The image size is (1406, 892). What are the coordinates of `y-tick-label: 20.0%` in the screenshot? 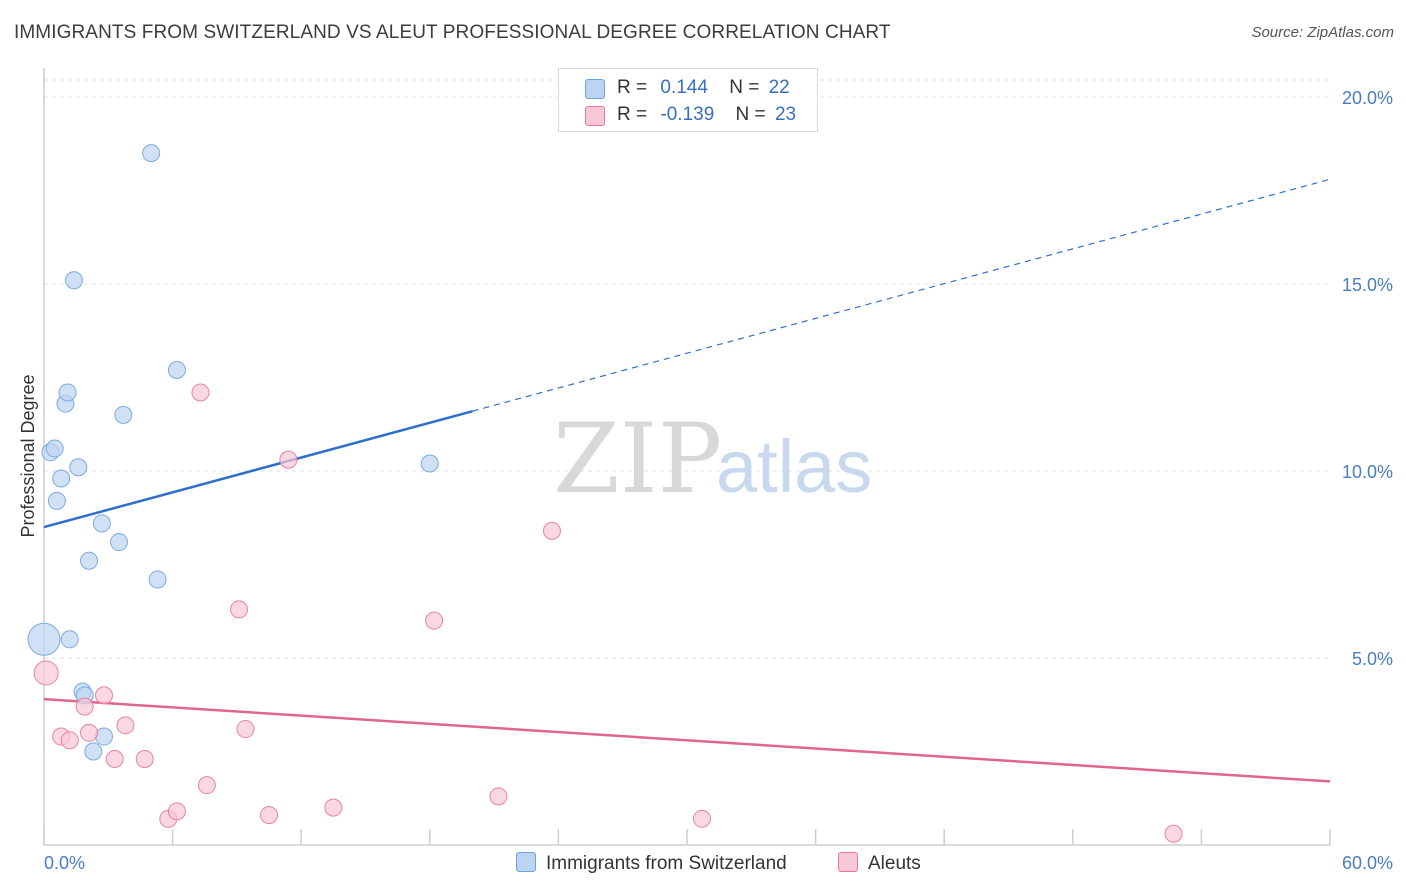 It's located at (1367, 98).